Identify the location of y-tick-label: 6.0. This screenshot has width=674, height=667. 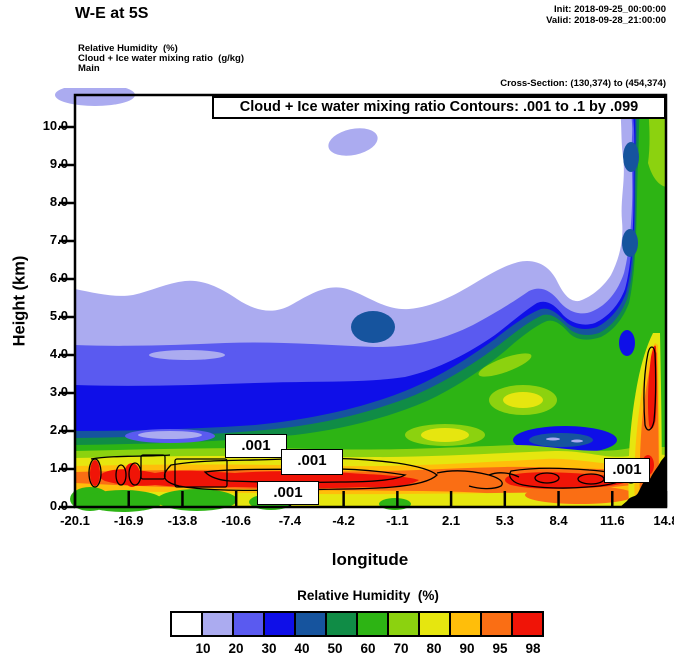
(58, 277).